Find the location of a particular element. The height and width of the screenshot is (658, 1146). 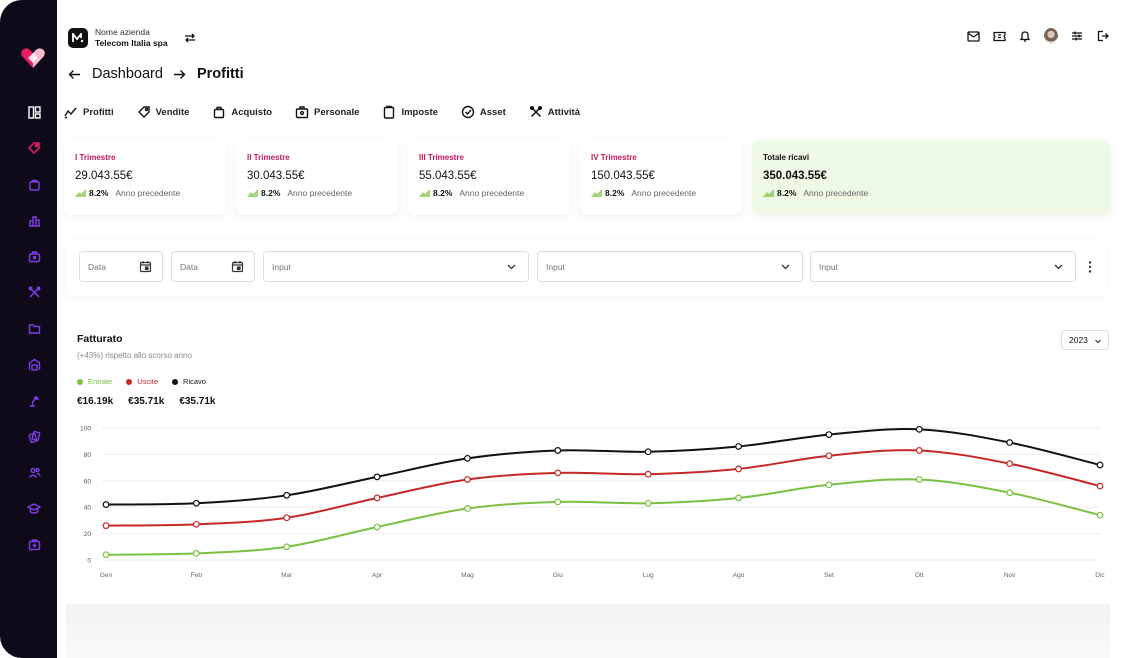

medical-kit-icon is located at coordinates (34, 544).